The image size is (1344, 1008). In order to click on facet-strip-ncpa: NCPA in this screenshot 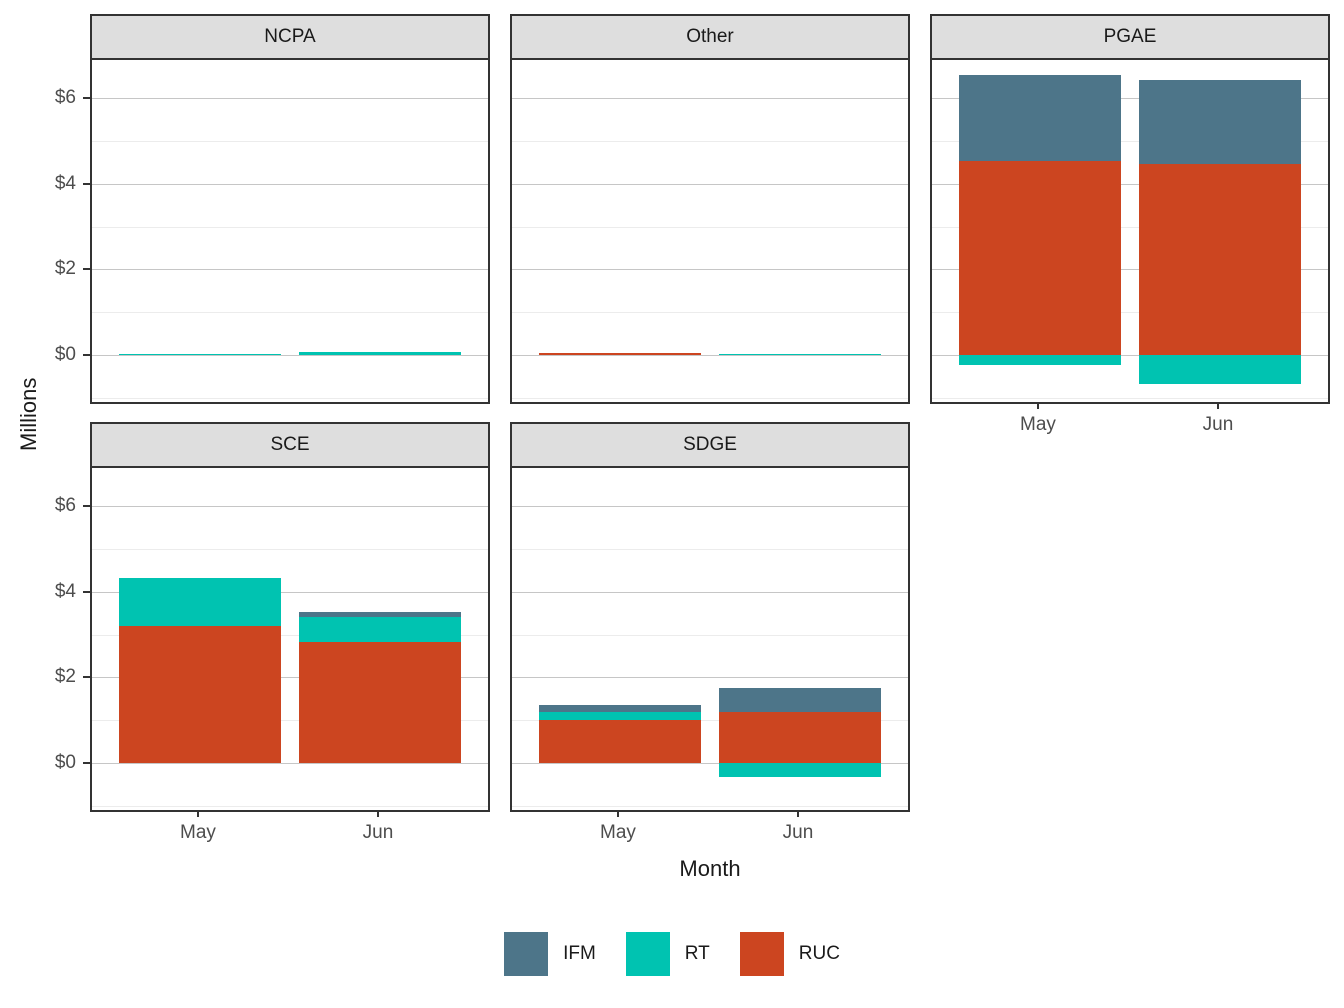, I will do `click(290, 37)`.